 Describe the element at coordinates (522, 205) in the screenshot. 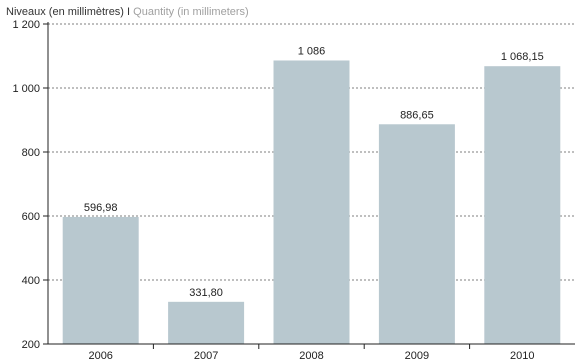

I see `bar-2010` at that location.